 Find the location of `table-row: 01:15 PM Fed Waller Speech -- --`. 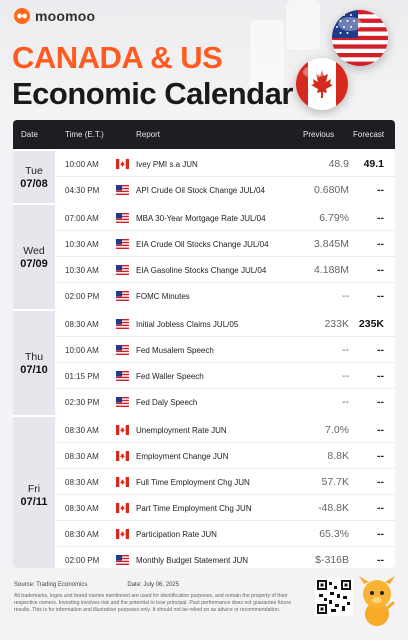

table-row: 01:15 PM Fed Waller Speech -- -- is located at coordinates (225, 376).